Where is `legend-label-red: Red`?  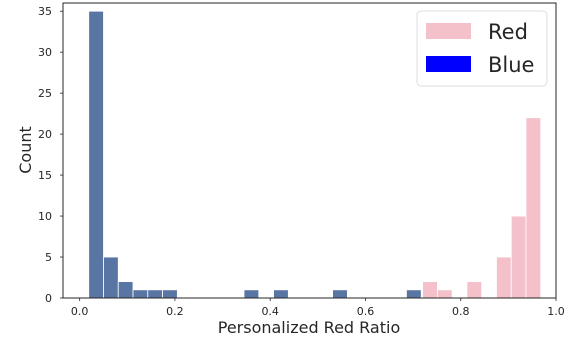
legend-label-red: Red is located at coordinates (508, 32).